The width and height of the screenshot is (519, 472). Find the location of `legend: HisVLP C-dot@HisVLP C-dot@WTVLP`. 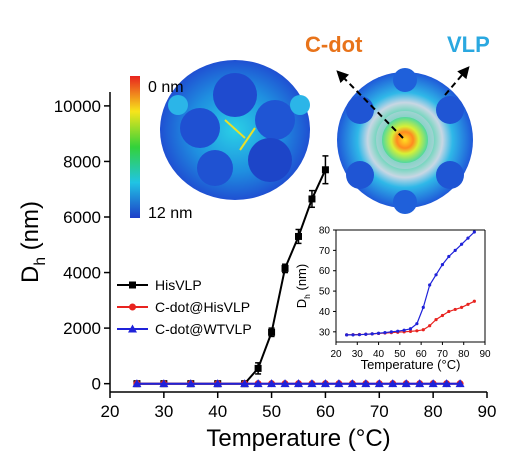

legend: HisVLP C-dot@HisVLP C-dot@WTVLP is located at coordinates (184, 307).